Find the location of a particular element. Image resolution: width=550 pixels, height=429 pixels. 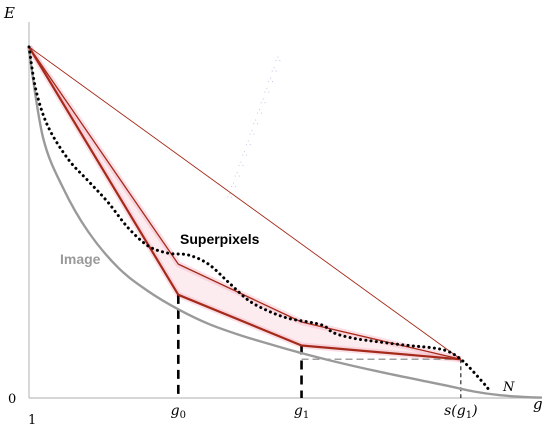

faint-dotted-artifact: ∴∴∴∴∴∴∴∴∴∴∴∴∴∴ is located at coordinates (254, 128).